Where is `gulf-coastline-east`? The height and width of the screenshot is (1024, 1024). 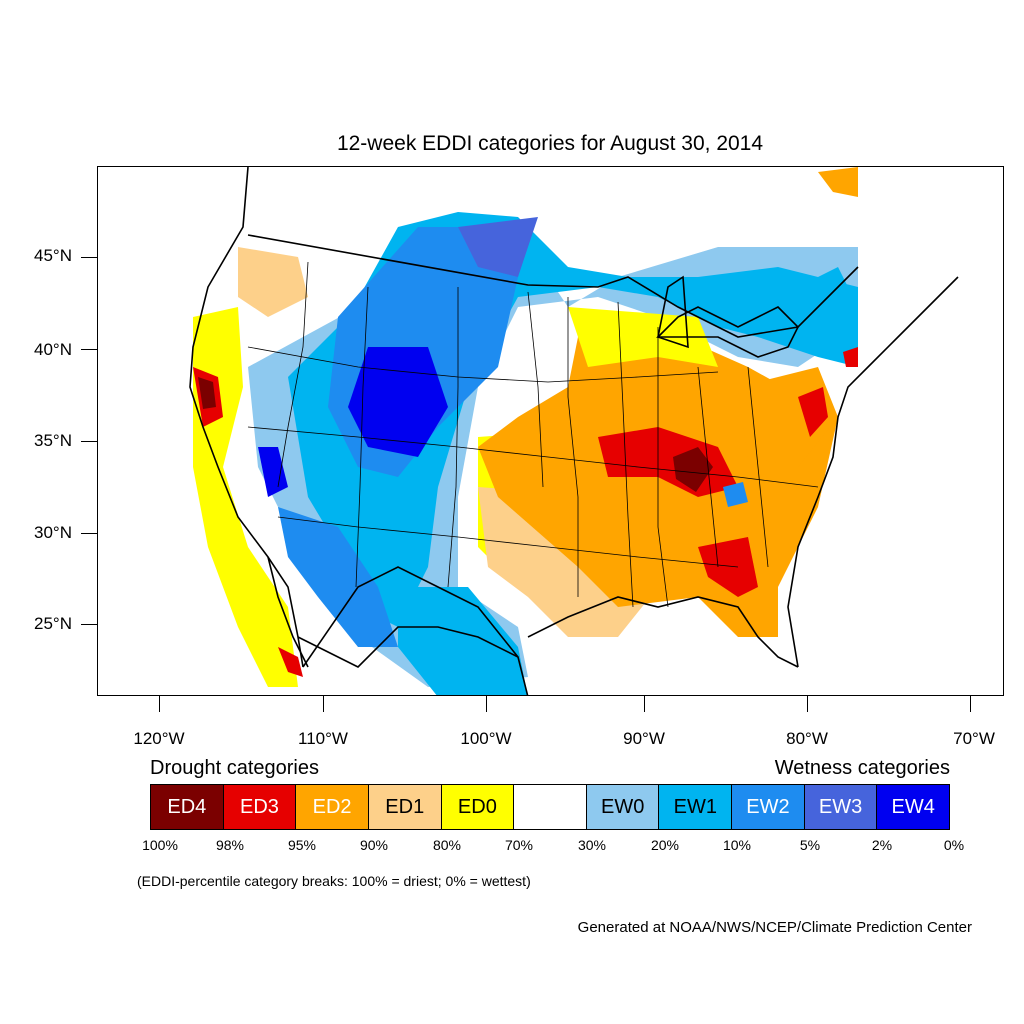
gulf-coastline-east is located at coordinates (663, 632).